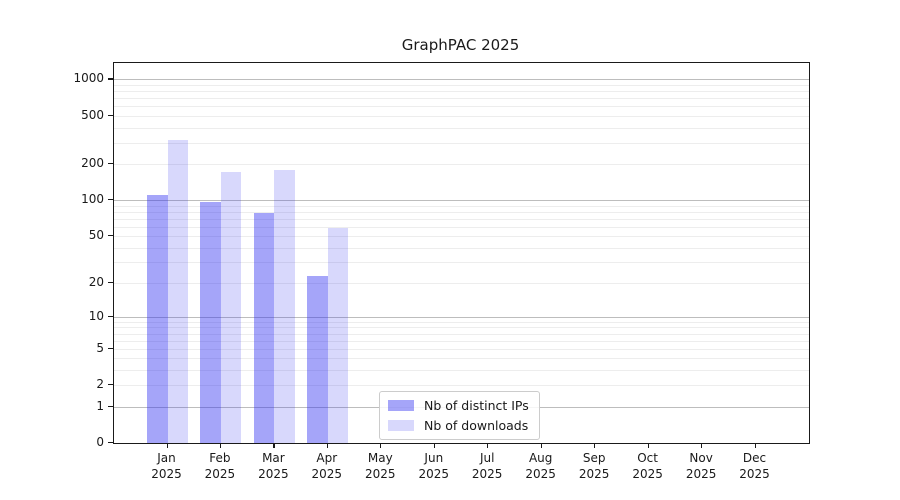 This screenshot has height=500, width=900. I want to click on x-tick-month: Jul, so click(487, 458).